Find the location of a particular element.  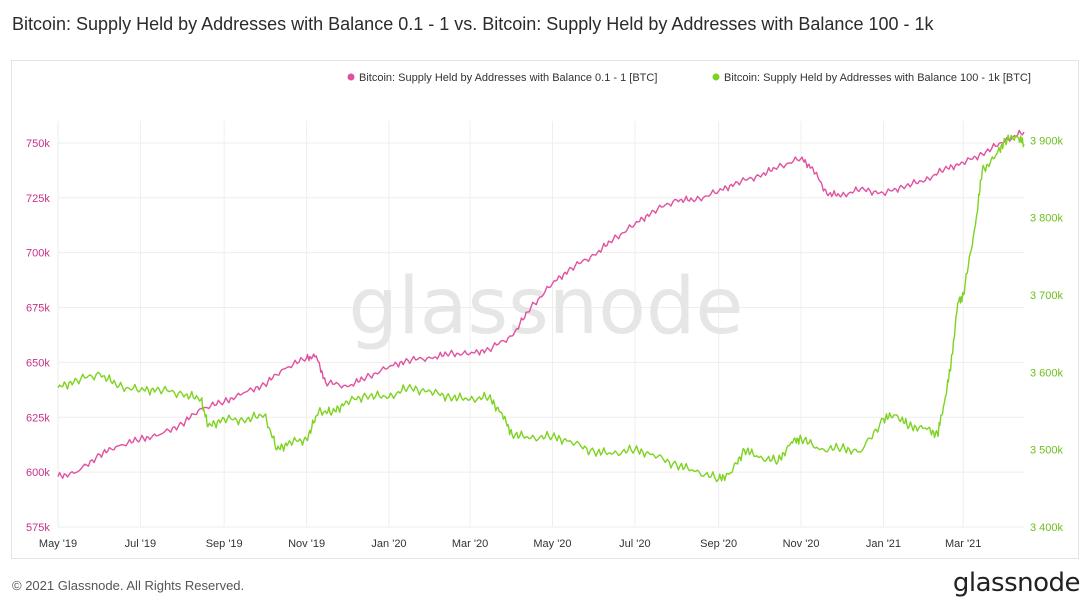

x-tick-label: Mar '21 is located at coordinates (963, 544).